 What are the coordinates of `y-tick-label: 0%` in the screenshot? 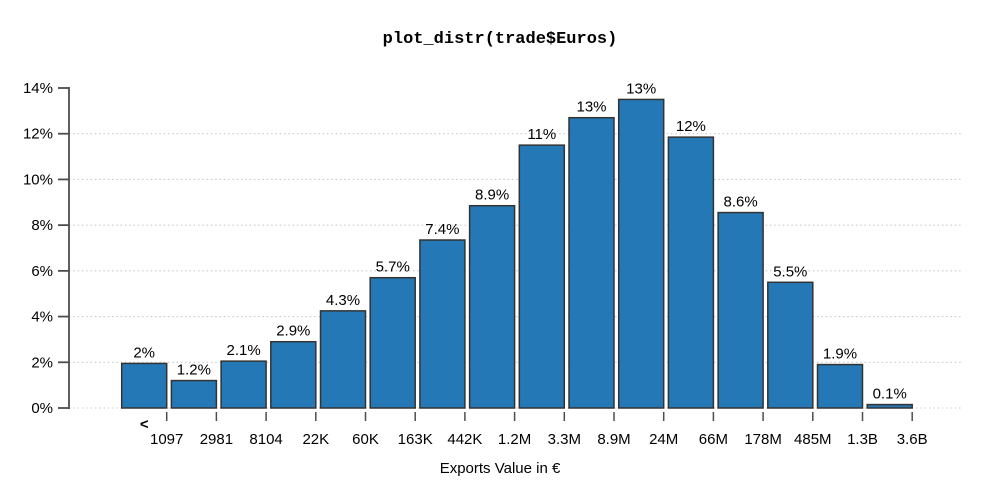 It's located at (42, 408).